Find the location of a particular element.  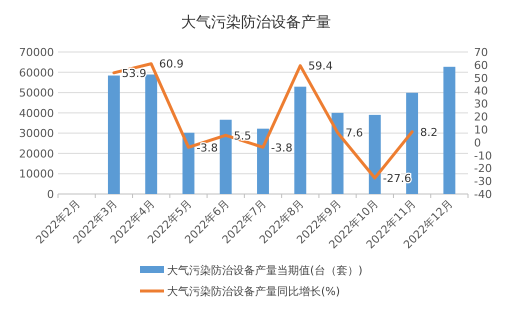

y2-tick-label: 30 is located at coordinates (481, 104).